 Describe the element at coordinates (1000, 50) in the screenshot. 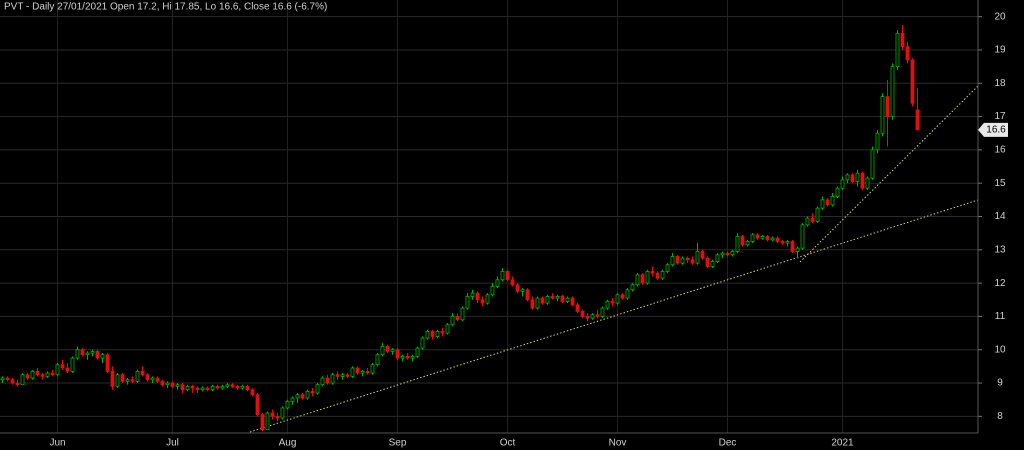

I see `y-tick-label: 19` at that location.